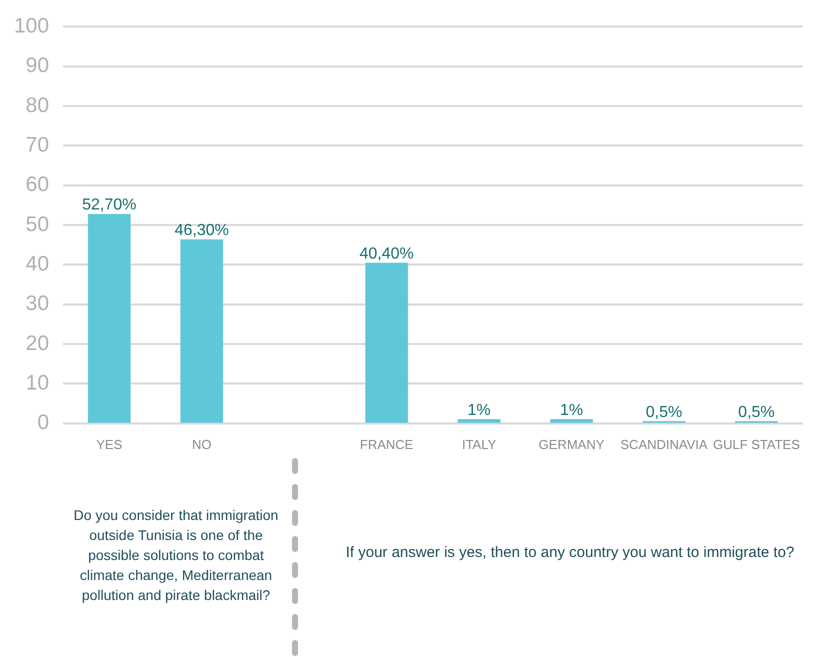 This screenshot has width=814, height=657. What do you see at coordinates (201, 231) in the screenshot?
I see `data-label: 46,30%` at bounding box center [201, 231].